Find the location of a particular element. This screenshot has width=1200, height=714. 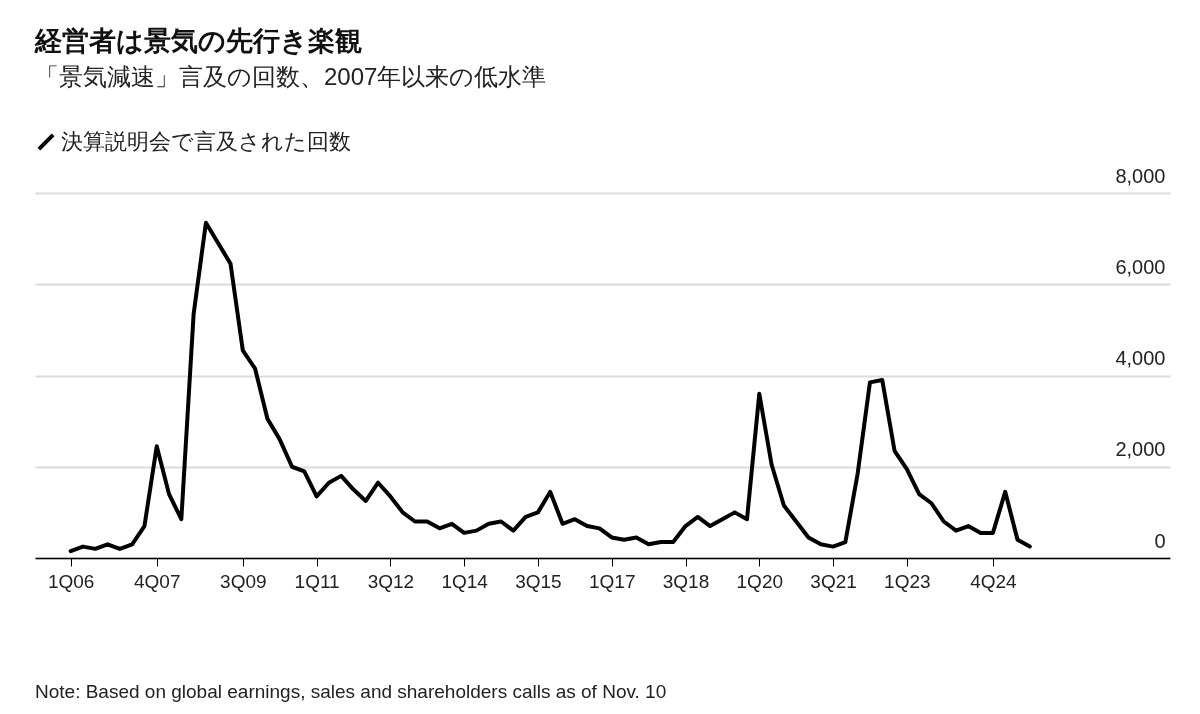

text: Note: Based on global earnings, sales and shareholders calls as of Nov. 10 is located at coordinates (351, 691).